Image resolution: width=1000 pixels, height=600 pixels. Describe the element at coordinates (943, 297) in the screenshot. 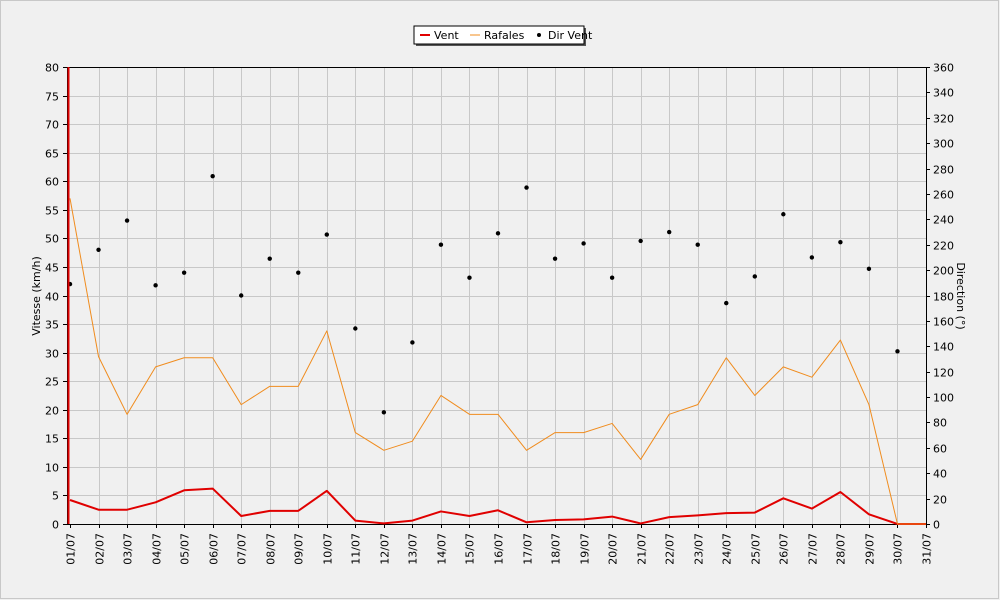

I see `right-tick-label: 180` at that location.